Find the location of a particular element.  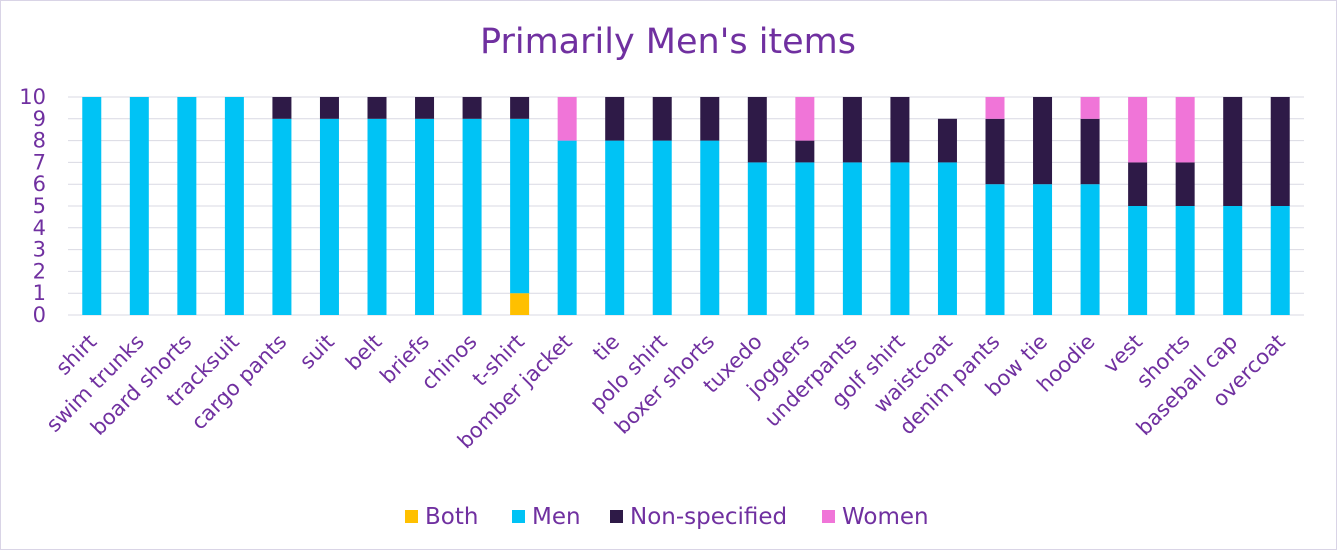

bar-segment-both is located at coordinates (520, 304).